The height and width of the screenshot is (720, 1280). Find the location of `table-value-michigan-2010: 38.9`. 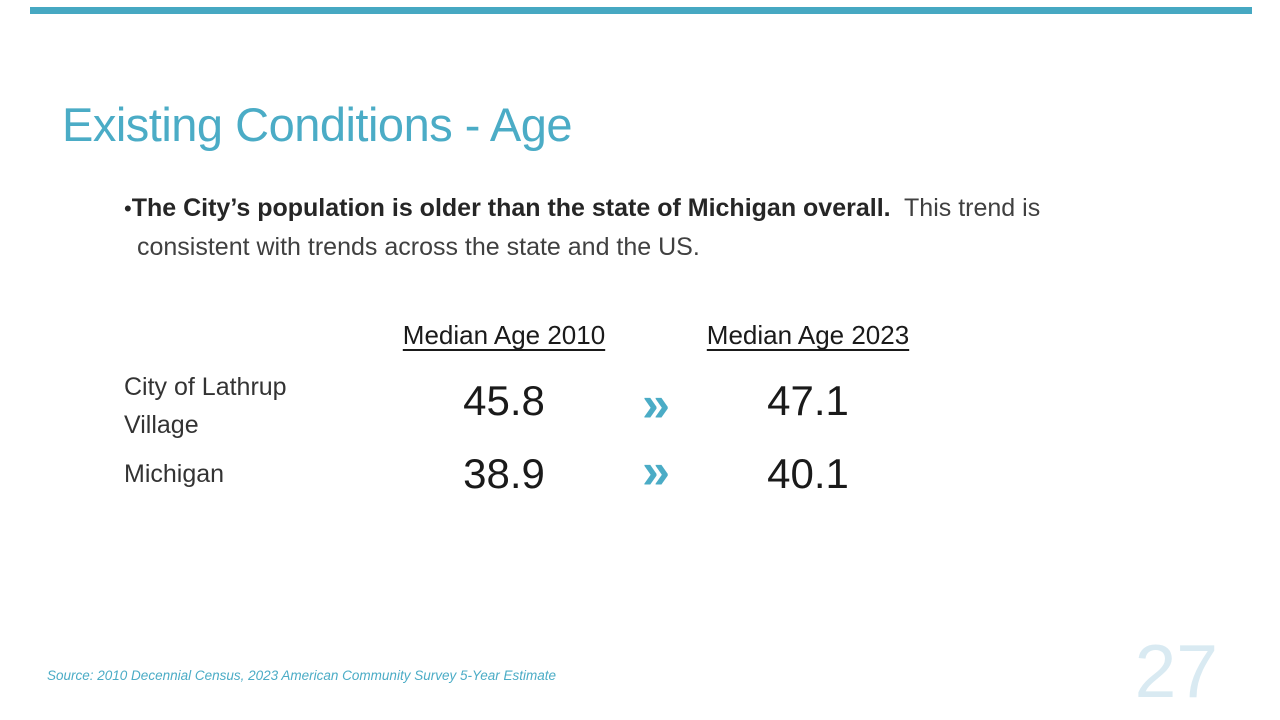

table-value-michigan-2010: 38.9 is located at coordinates (504, 473).